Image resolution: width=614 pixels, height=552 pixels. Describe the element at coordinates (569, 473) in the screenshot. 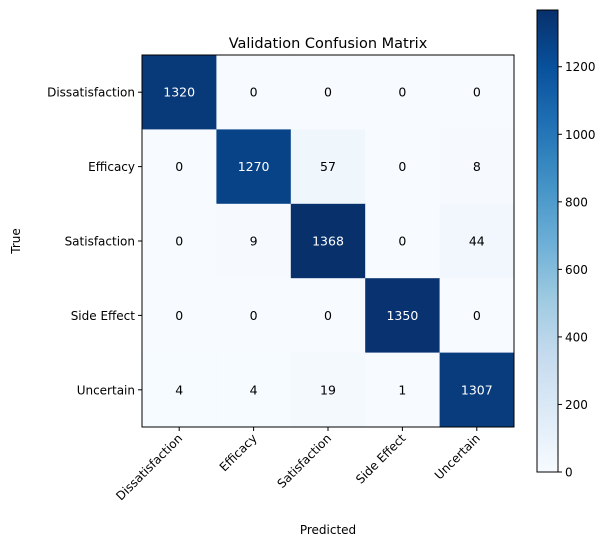

I see `colorbar-tick-label: 0` at that location.